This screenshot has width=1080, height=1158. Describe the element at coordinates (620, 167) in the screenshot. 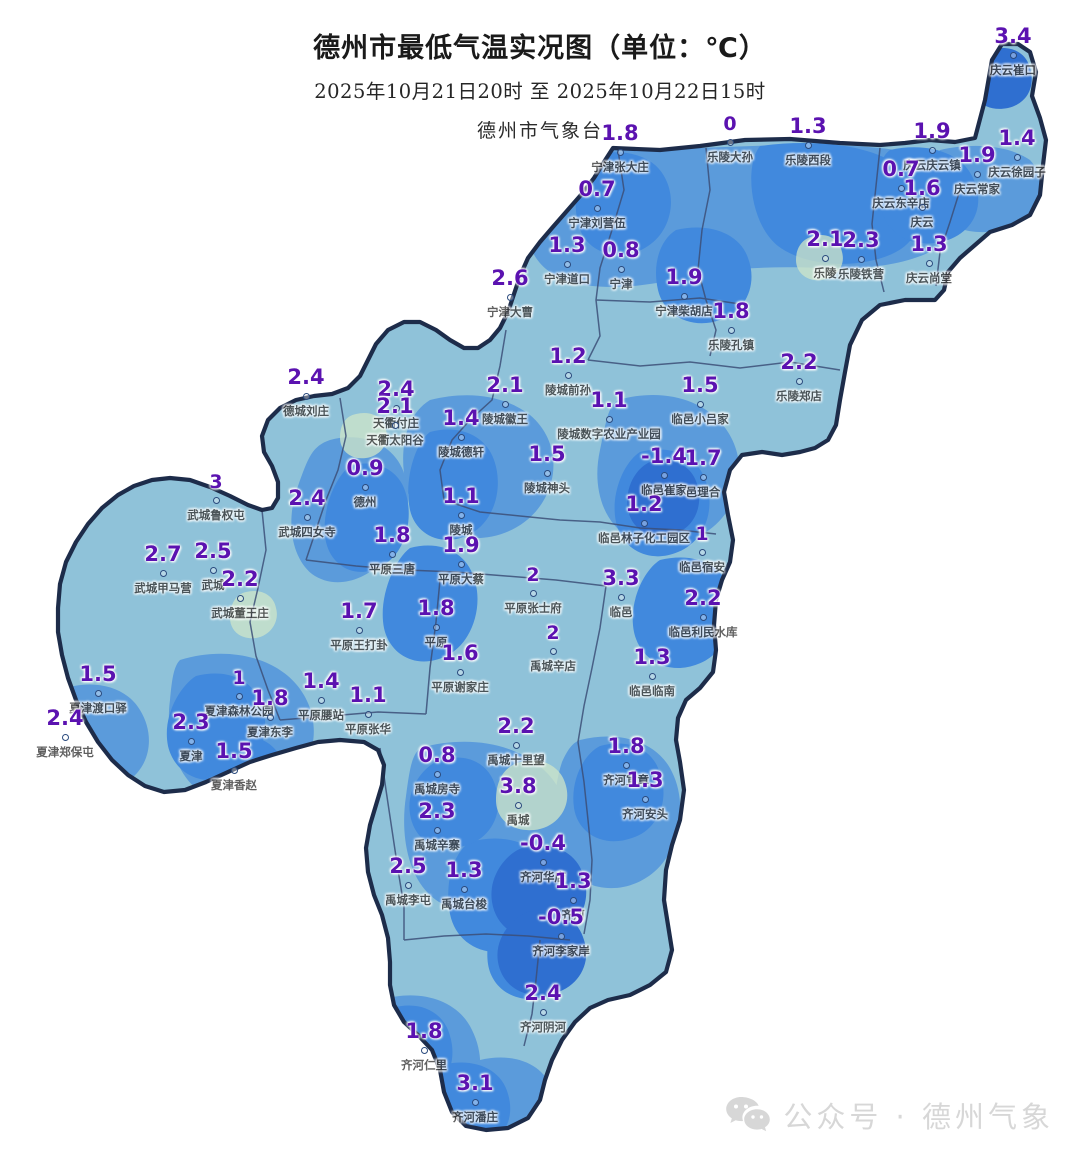

I see `station-name: 宁津张大庄` at that location.